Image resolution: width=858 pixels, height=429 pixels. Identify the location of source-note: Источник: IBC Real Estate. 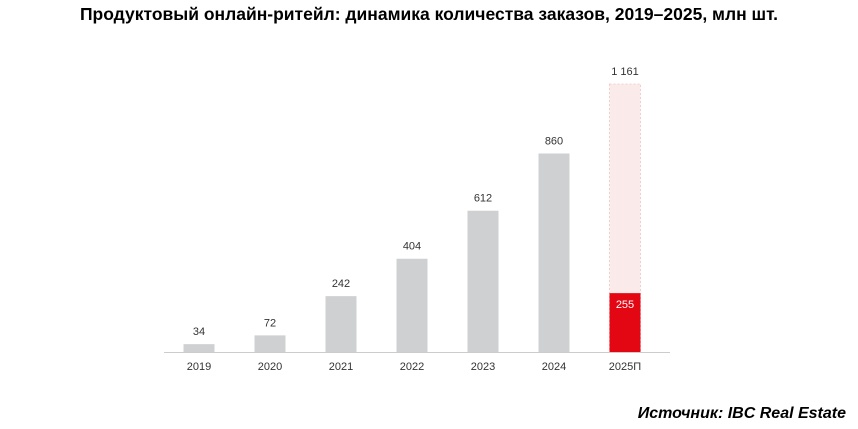
(741, 413).